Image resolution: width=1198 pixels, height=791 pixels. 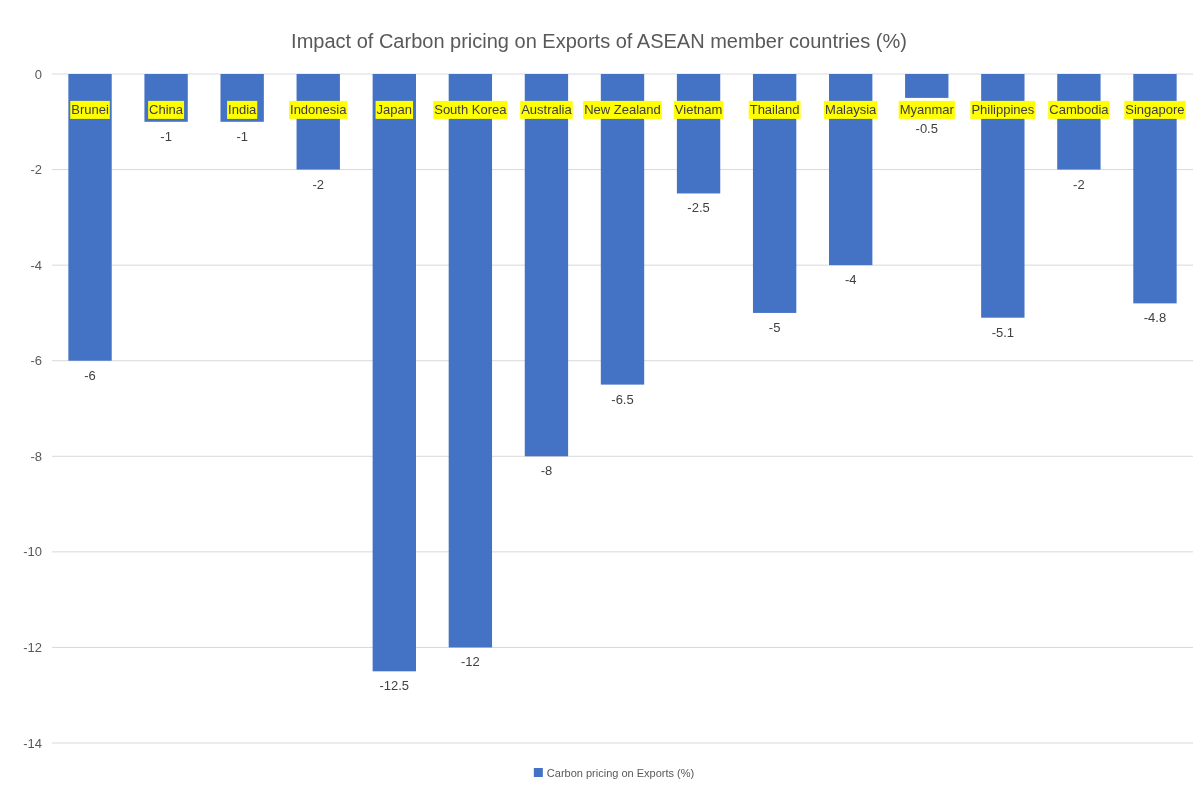 I want to click on data-label: -2.5, so click(x=698, y=208).